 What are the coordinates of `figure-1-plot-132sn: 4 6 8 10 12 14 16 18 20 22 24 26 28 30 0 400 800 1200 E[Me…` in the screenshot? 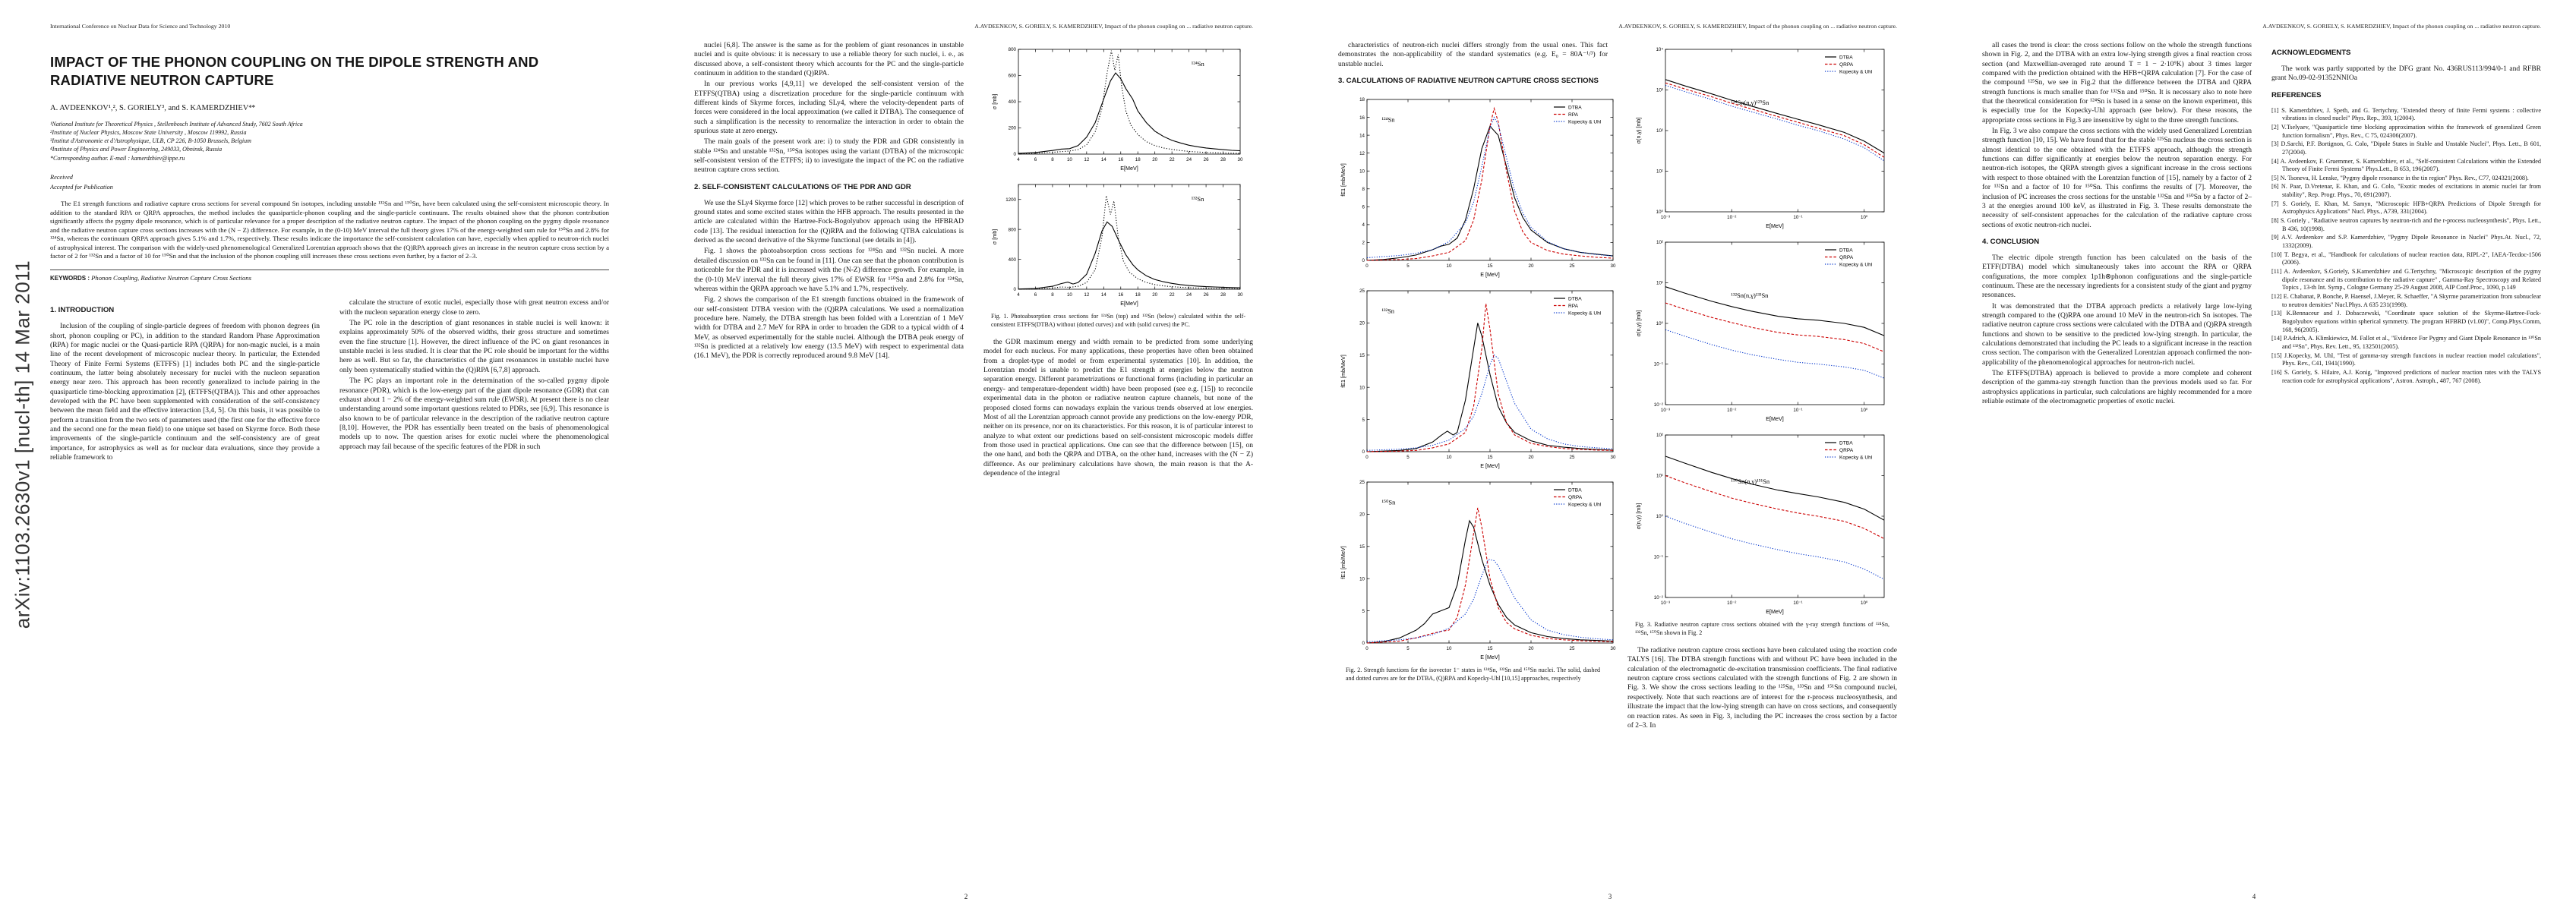 It's located at (1119, 243).